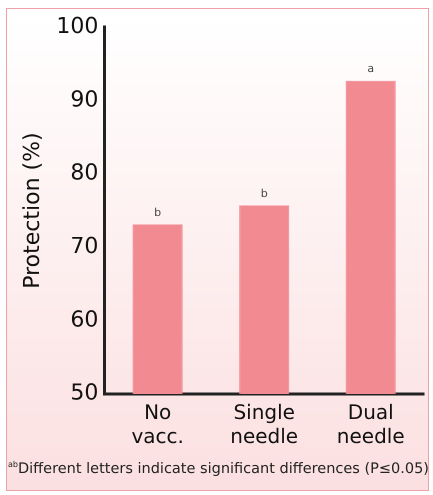 Image resolution: width=433 pixels, height=495 pixels. Describe the element at coordinates (157, 424) in the screenshot. I see `x-tick-label: No vacc.` at that location.